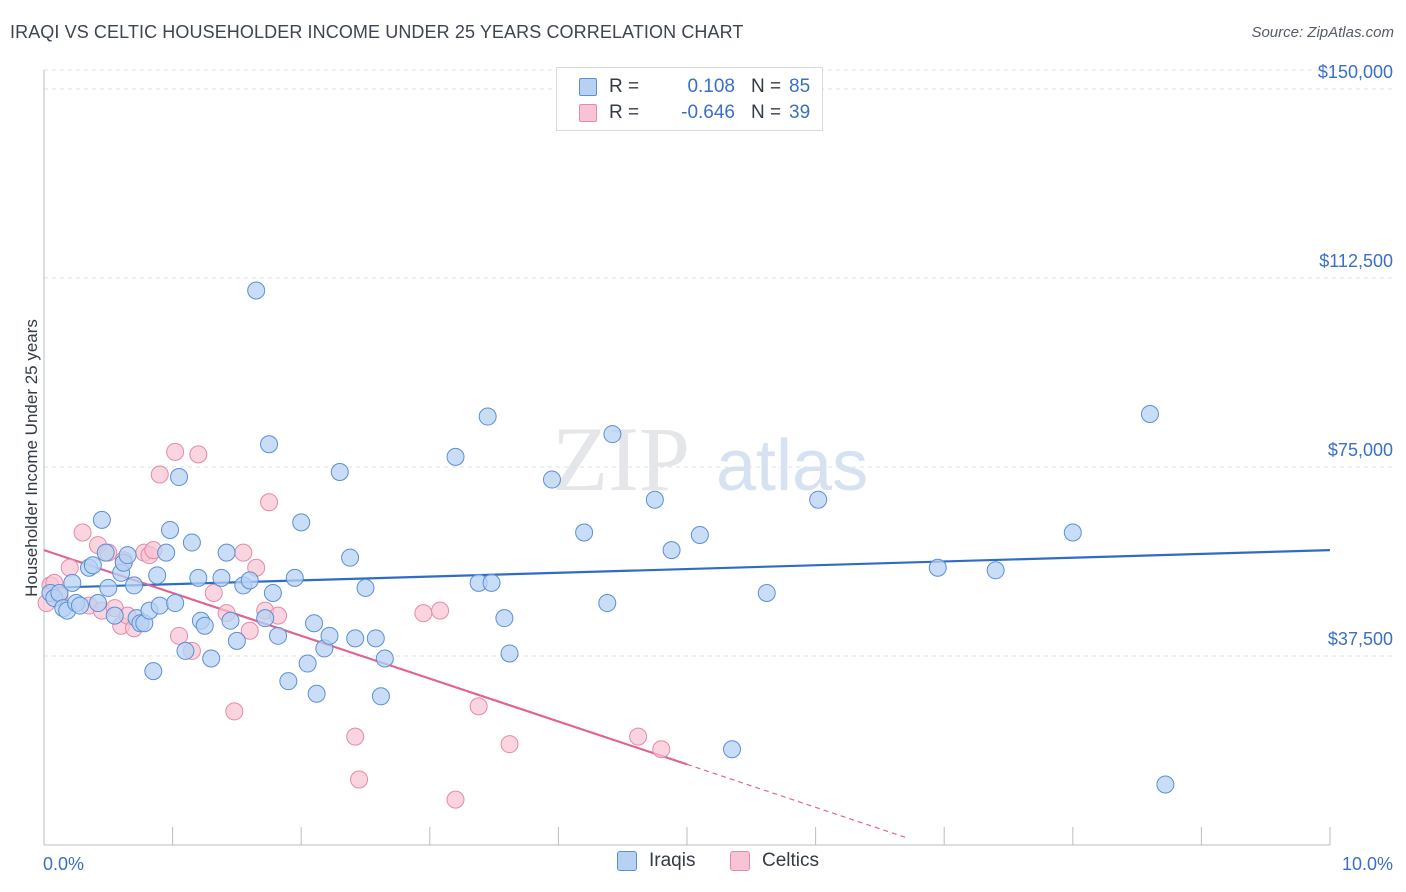 The width and height of the screenshot is (1406, 892). Describe the element at coordinates (791, 860) in the screenshot. I see `celtics-legend-label: Celtics` at that location.